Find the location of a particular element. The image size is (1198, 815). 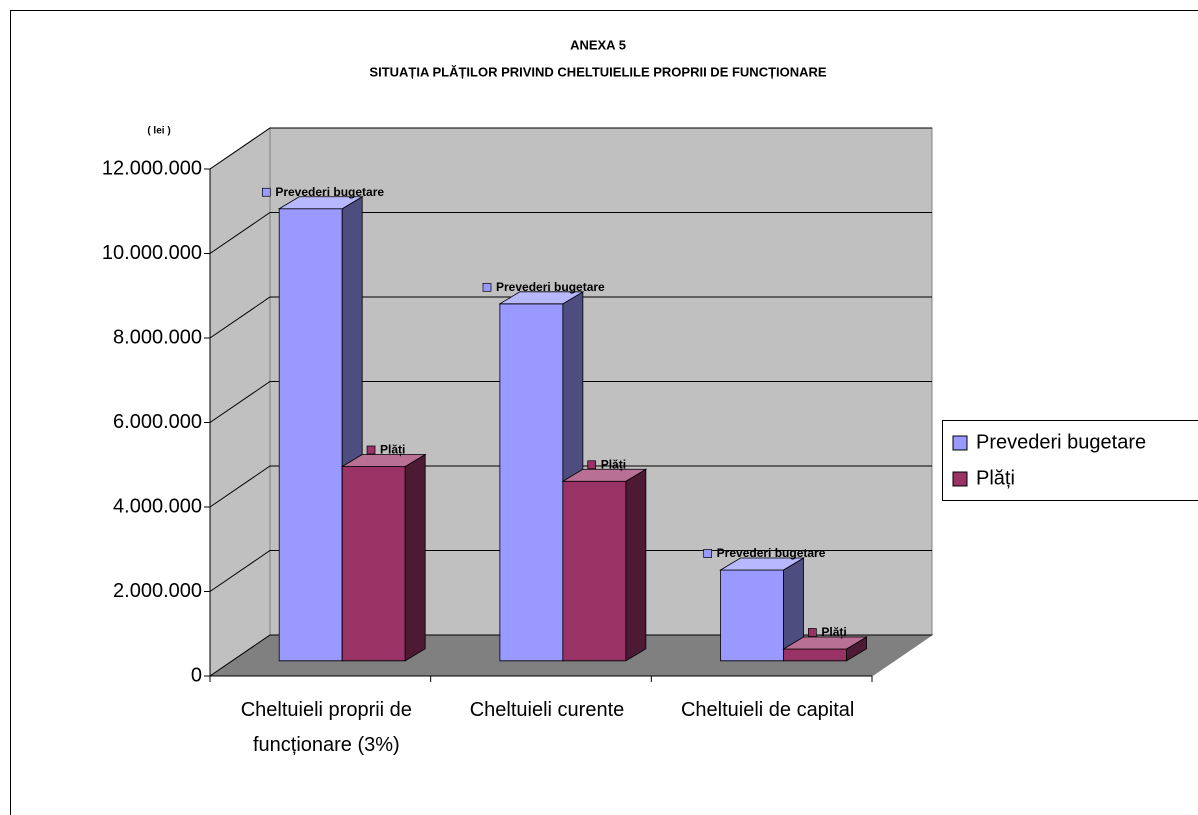

x-tick-label: Cheltuieli de capital is located at coordinates (767, 710).